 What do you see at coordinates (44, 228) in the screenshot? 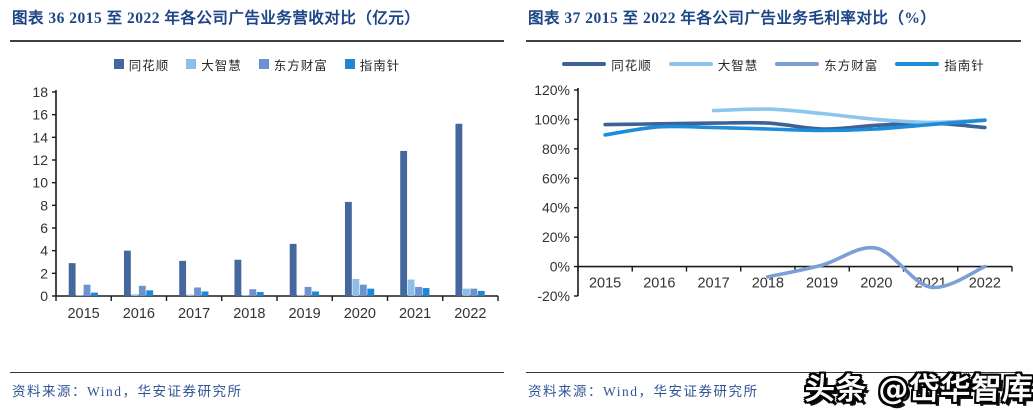
I see `y-tick-label: 6` at bounding box center [44, 228].